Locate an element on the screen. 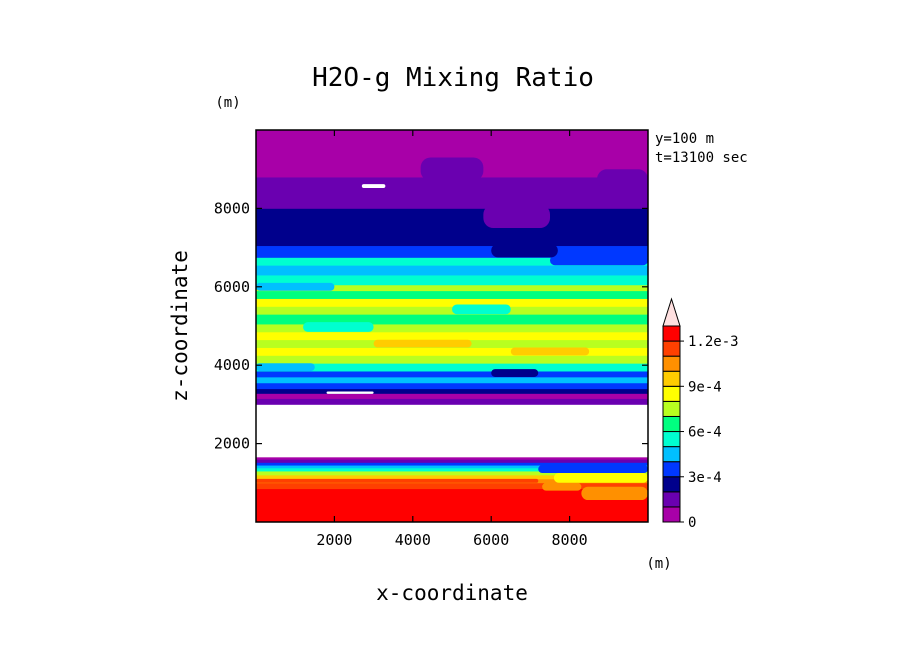 The height and width of the screenshot is (654, 904). info-line-position: y=100 m is located at coordinates (684, 139).